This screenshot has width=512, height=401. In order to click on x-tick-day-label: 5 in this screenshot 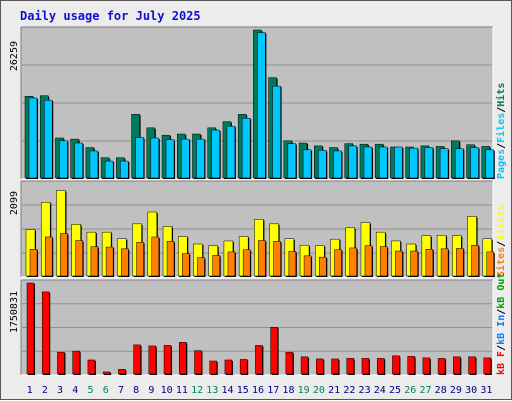, I will do `click(91, 390)`.